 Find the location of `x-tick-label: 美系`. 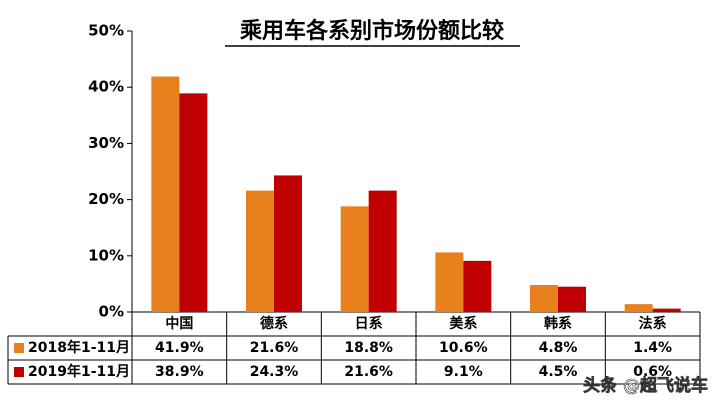

x-tick-label: 美系 is located at coordinates (463, 323).